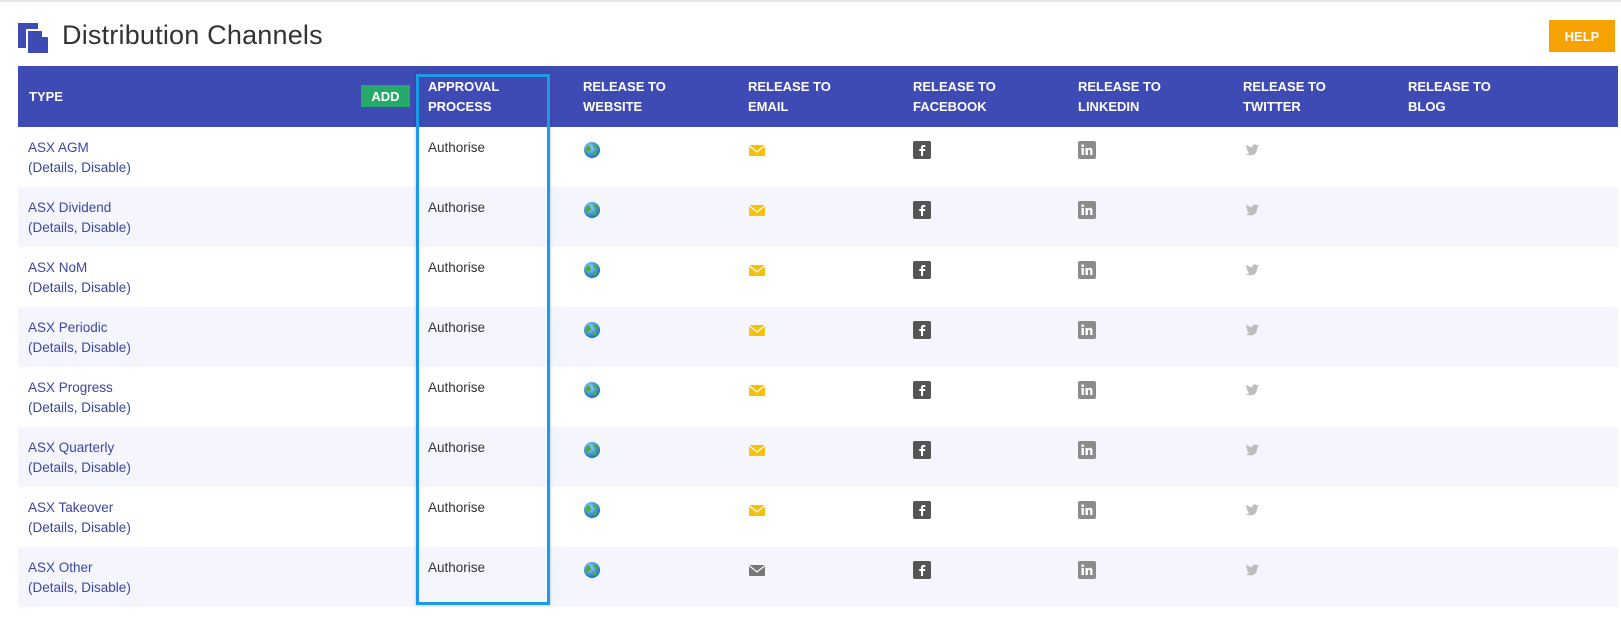 Image resolution: width=1621 pixels, height=632 pixels. Describe the element at coordinates (820, 337) in the screenshot. I see `email-cell` at that location.